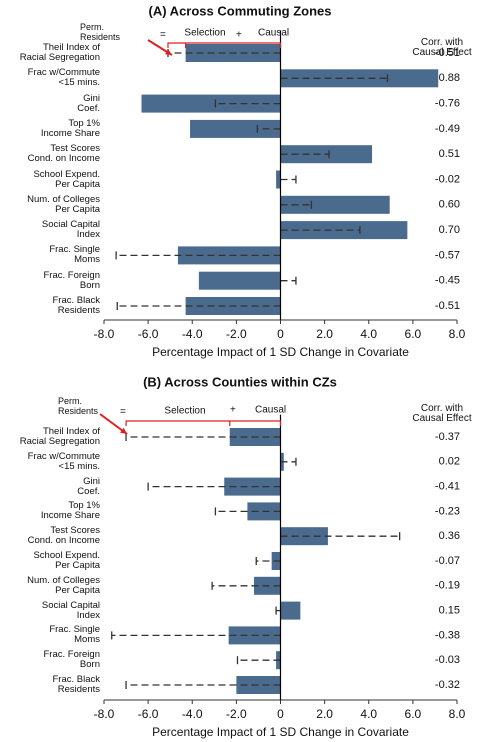  Describe the element at coordinates (447, 685) in the screenshot. I see `corr-value: -0.32` at that location.